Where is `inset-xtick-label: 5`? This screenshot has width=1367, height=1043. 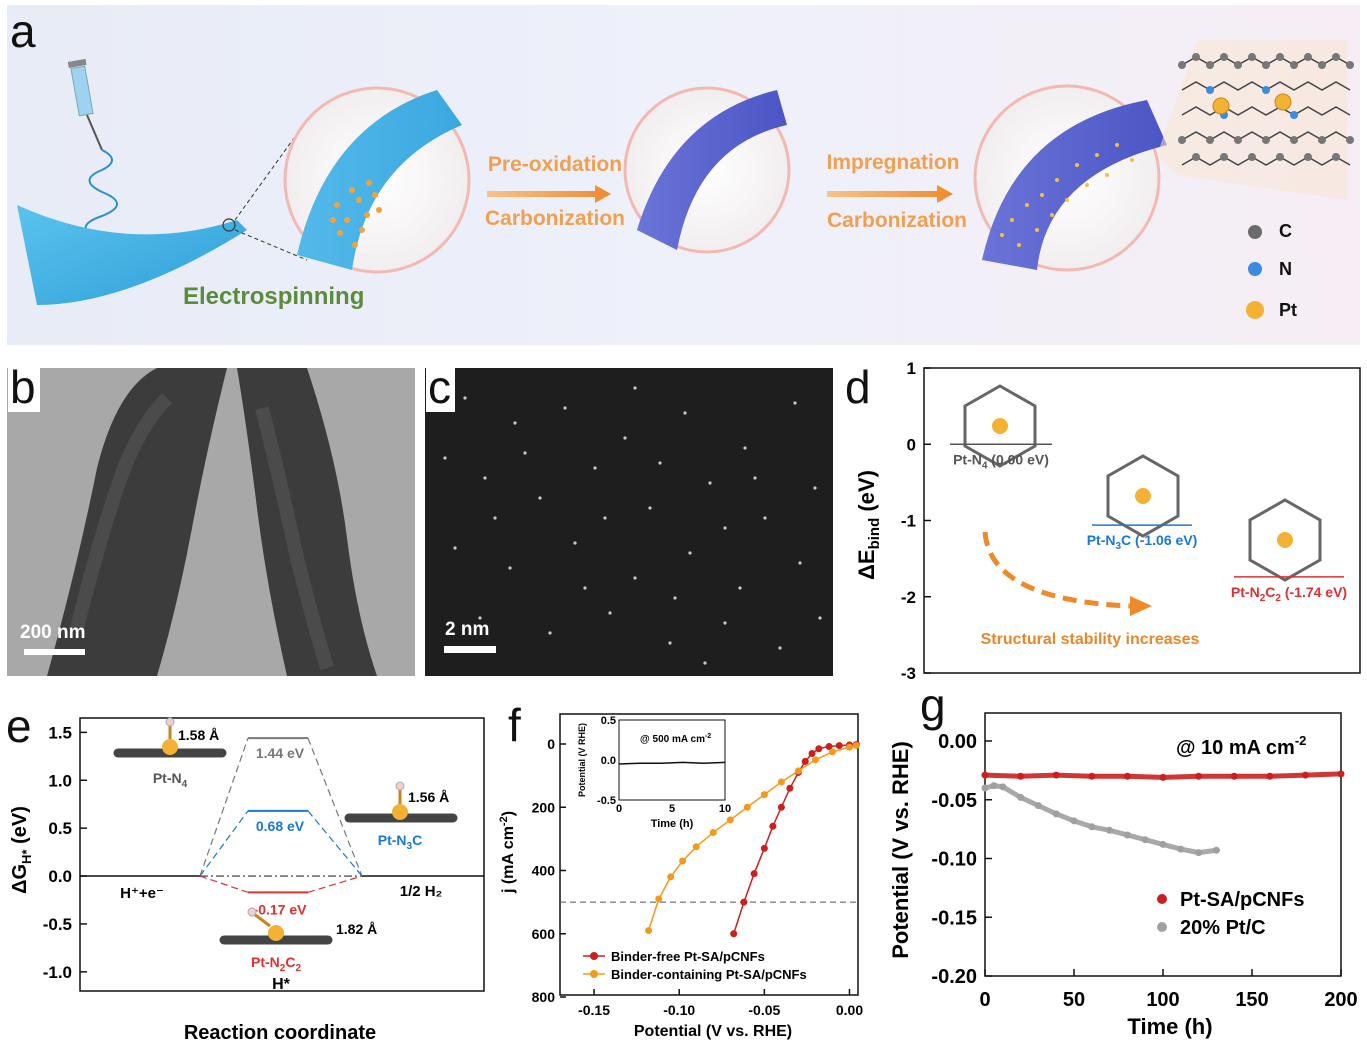 inset-xtick-label: 5 is located at coordinates (672, 809).